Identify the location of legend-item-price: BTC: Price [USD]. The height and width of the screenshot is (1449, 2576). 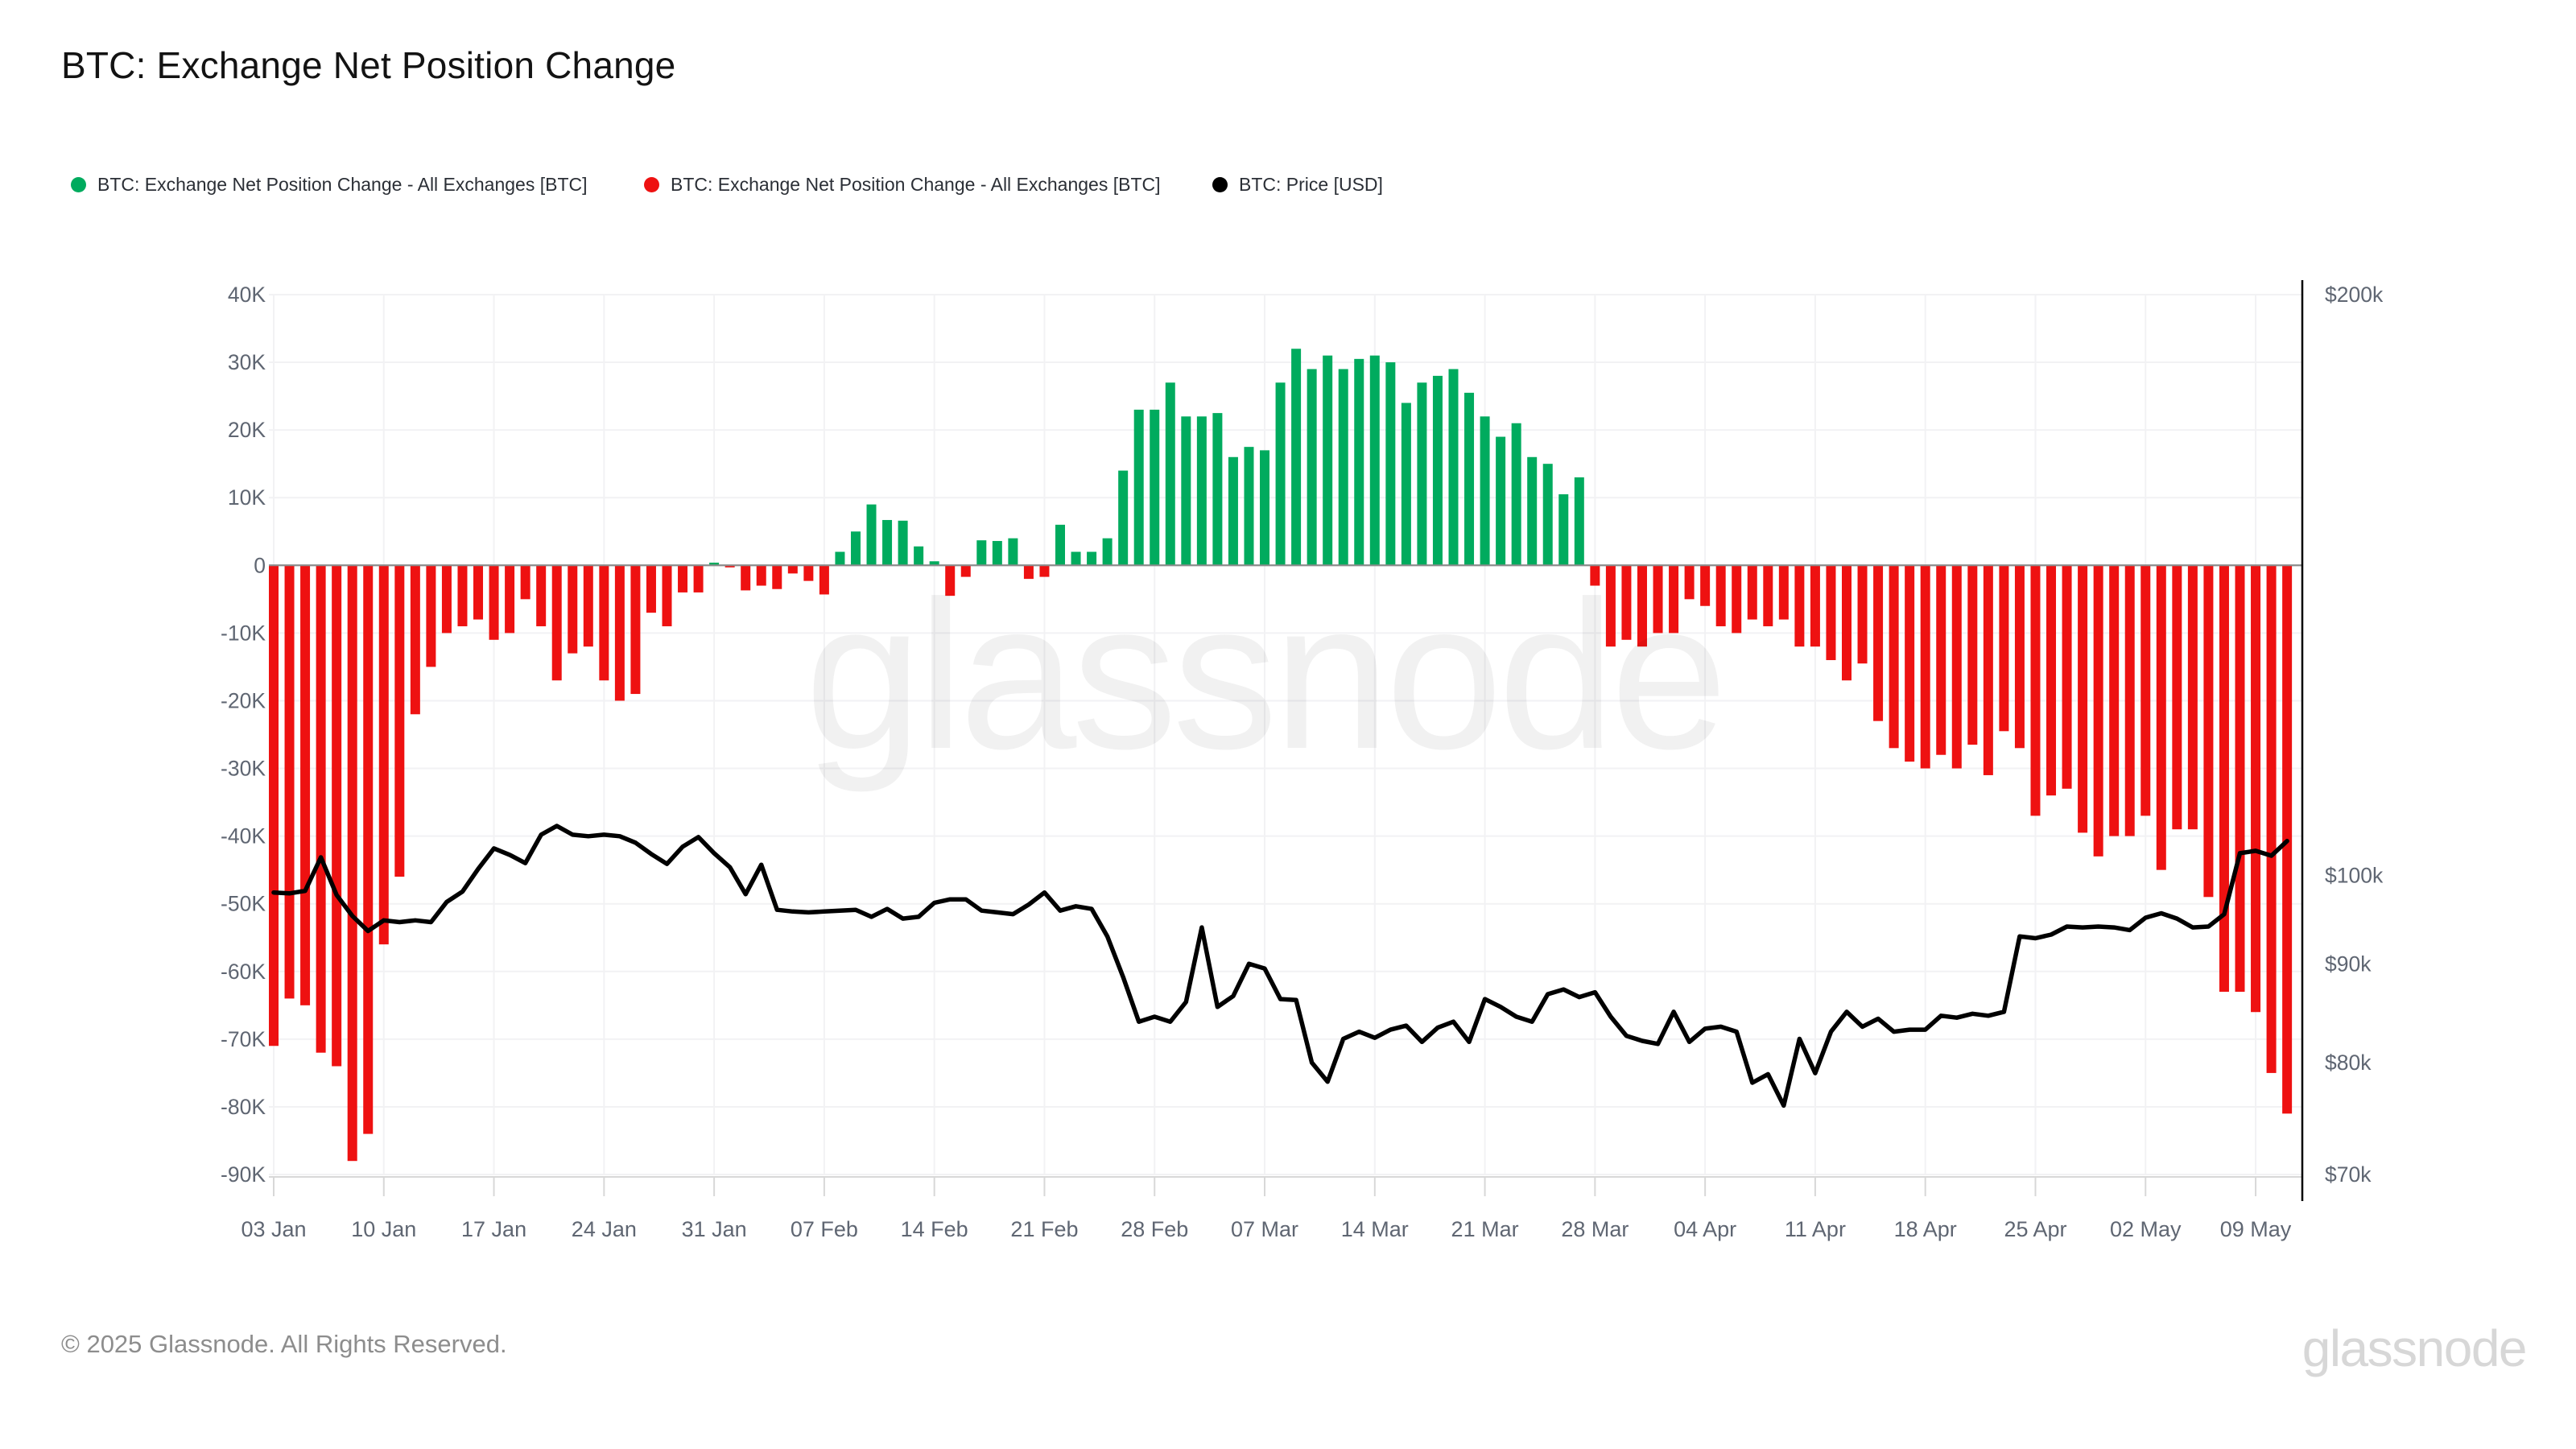
(1297, 185).